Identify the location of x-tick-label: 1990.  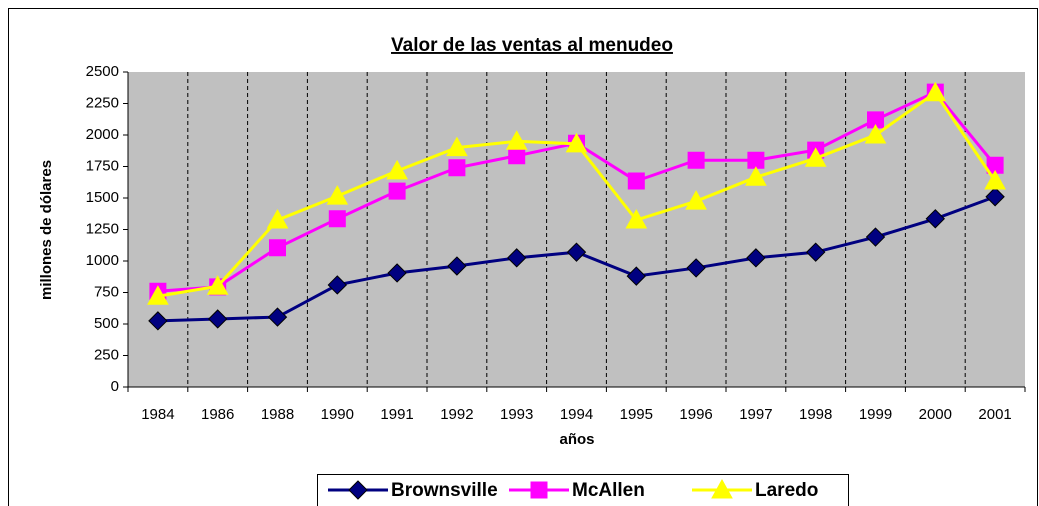
(337, 414).